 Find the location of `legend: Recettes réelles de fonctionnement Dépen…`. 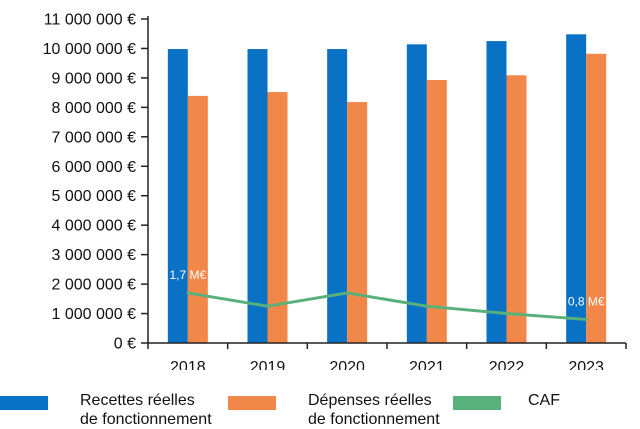

legend: Recettes réelles de fonctionnement Dépen… is located at coordinates (320, 400).